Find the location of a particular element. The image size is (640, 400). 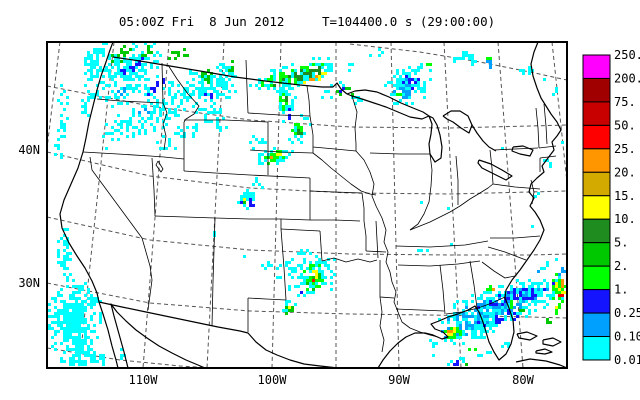

colorbar-label: 2. is located at coordinates (621, 266).